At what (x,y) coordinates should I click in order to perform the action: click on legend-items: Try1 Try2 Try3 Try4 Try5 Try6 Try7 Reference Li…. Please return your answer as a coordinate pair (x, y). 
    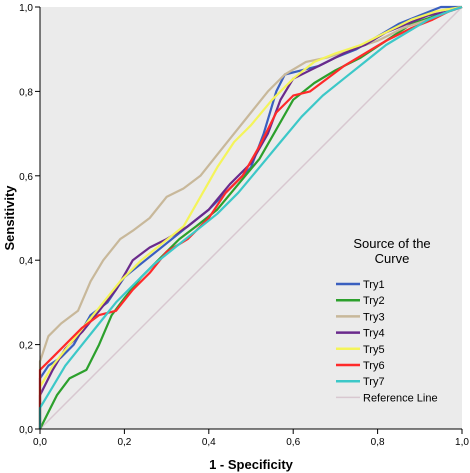
    Looking at the image, I should click on (387, 341).